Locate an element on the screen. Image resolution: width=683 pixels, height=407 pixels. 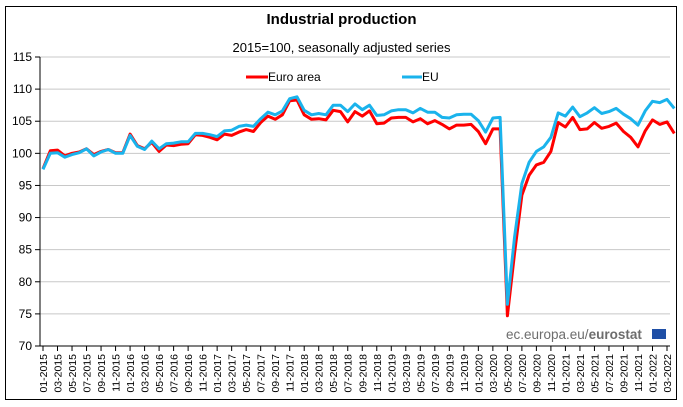
x-tick-label: 05-2018 is located at coordinates (334, 373).